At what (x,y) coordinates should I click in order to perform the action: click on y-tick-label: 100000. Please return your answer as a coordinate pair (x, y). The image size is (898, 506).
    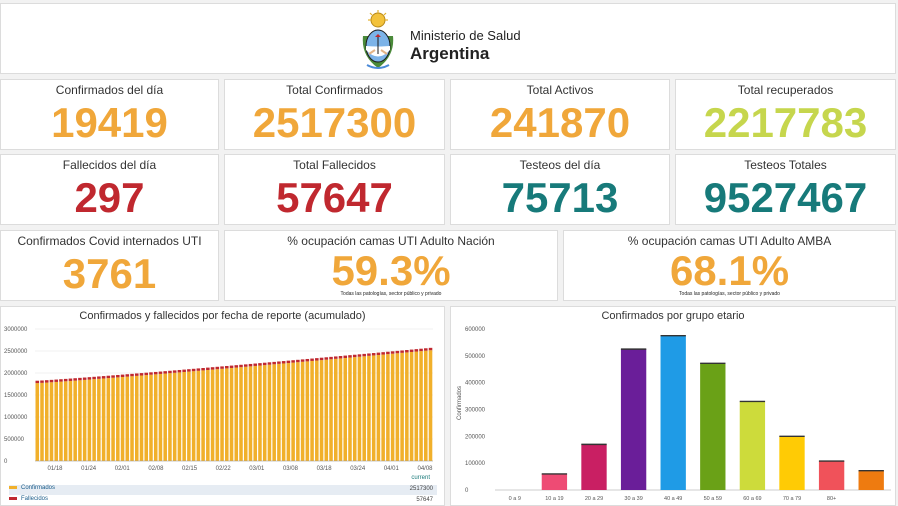
    Looking at the image, I should click on (475, 464).